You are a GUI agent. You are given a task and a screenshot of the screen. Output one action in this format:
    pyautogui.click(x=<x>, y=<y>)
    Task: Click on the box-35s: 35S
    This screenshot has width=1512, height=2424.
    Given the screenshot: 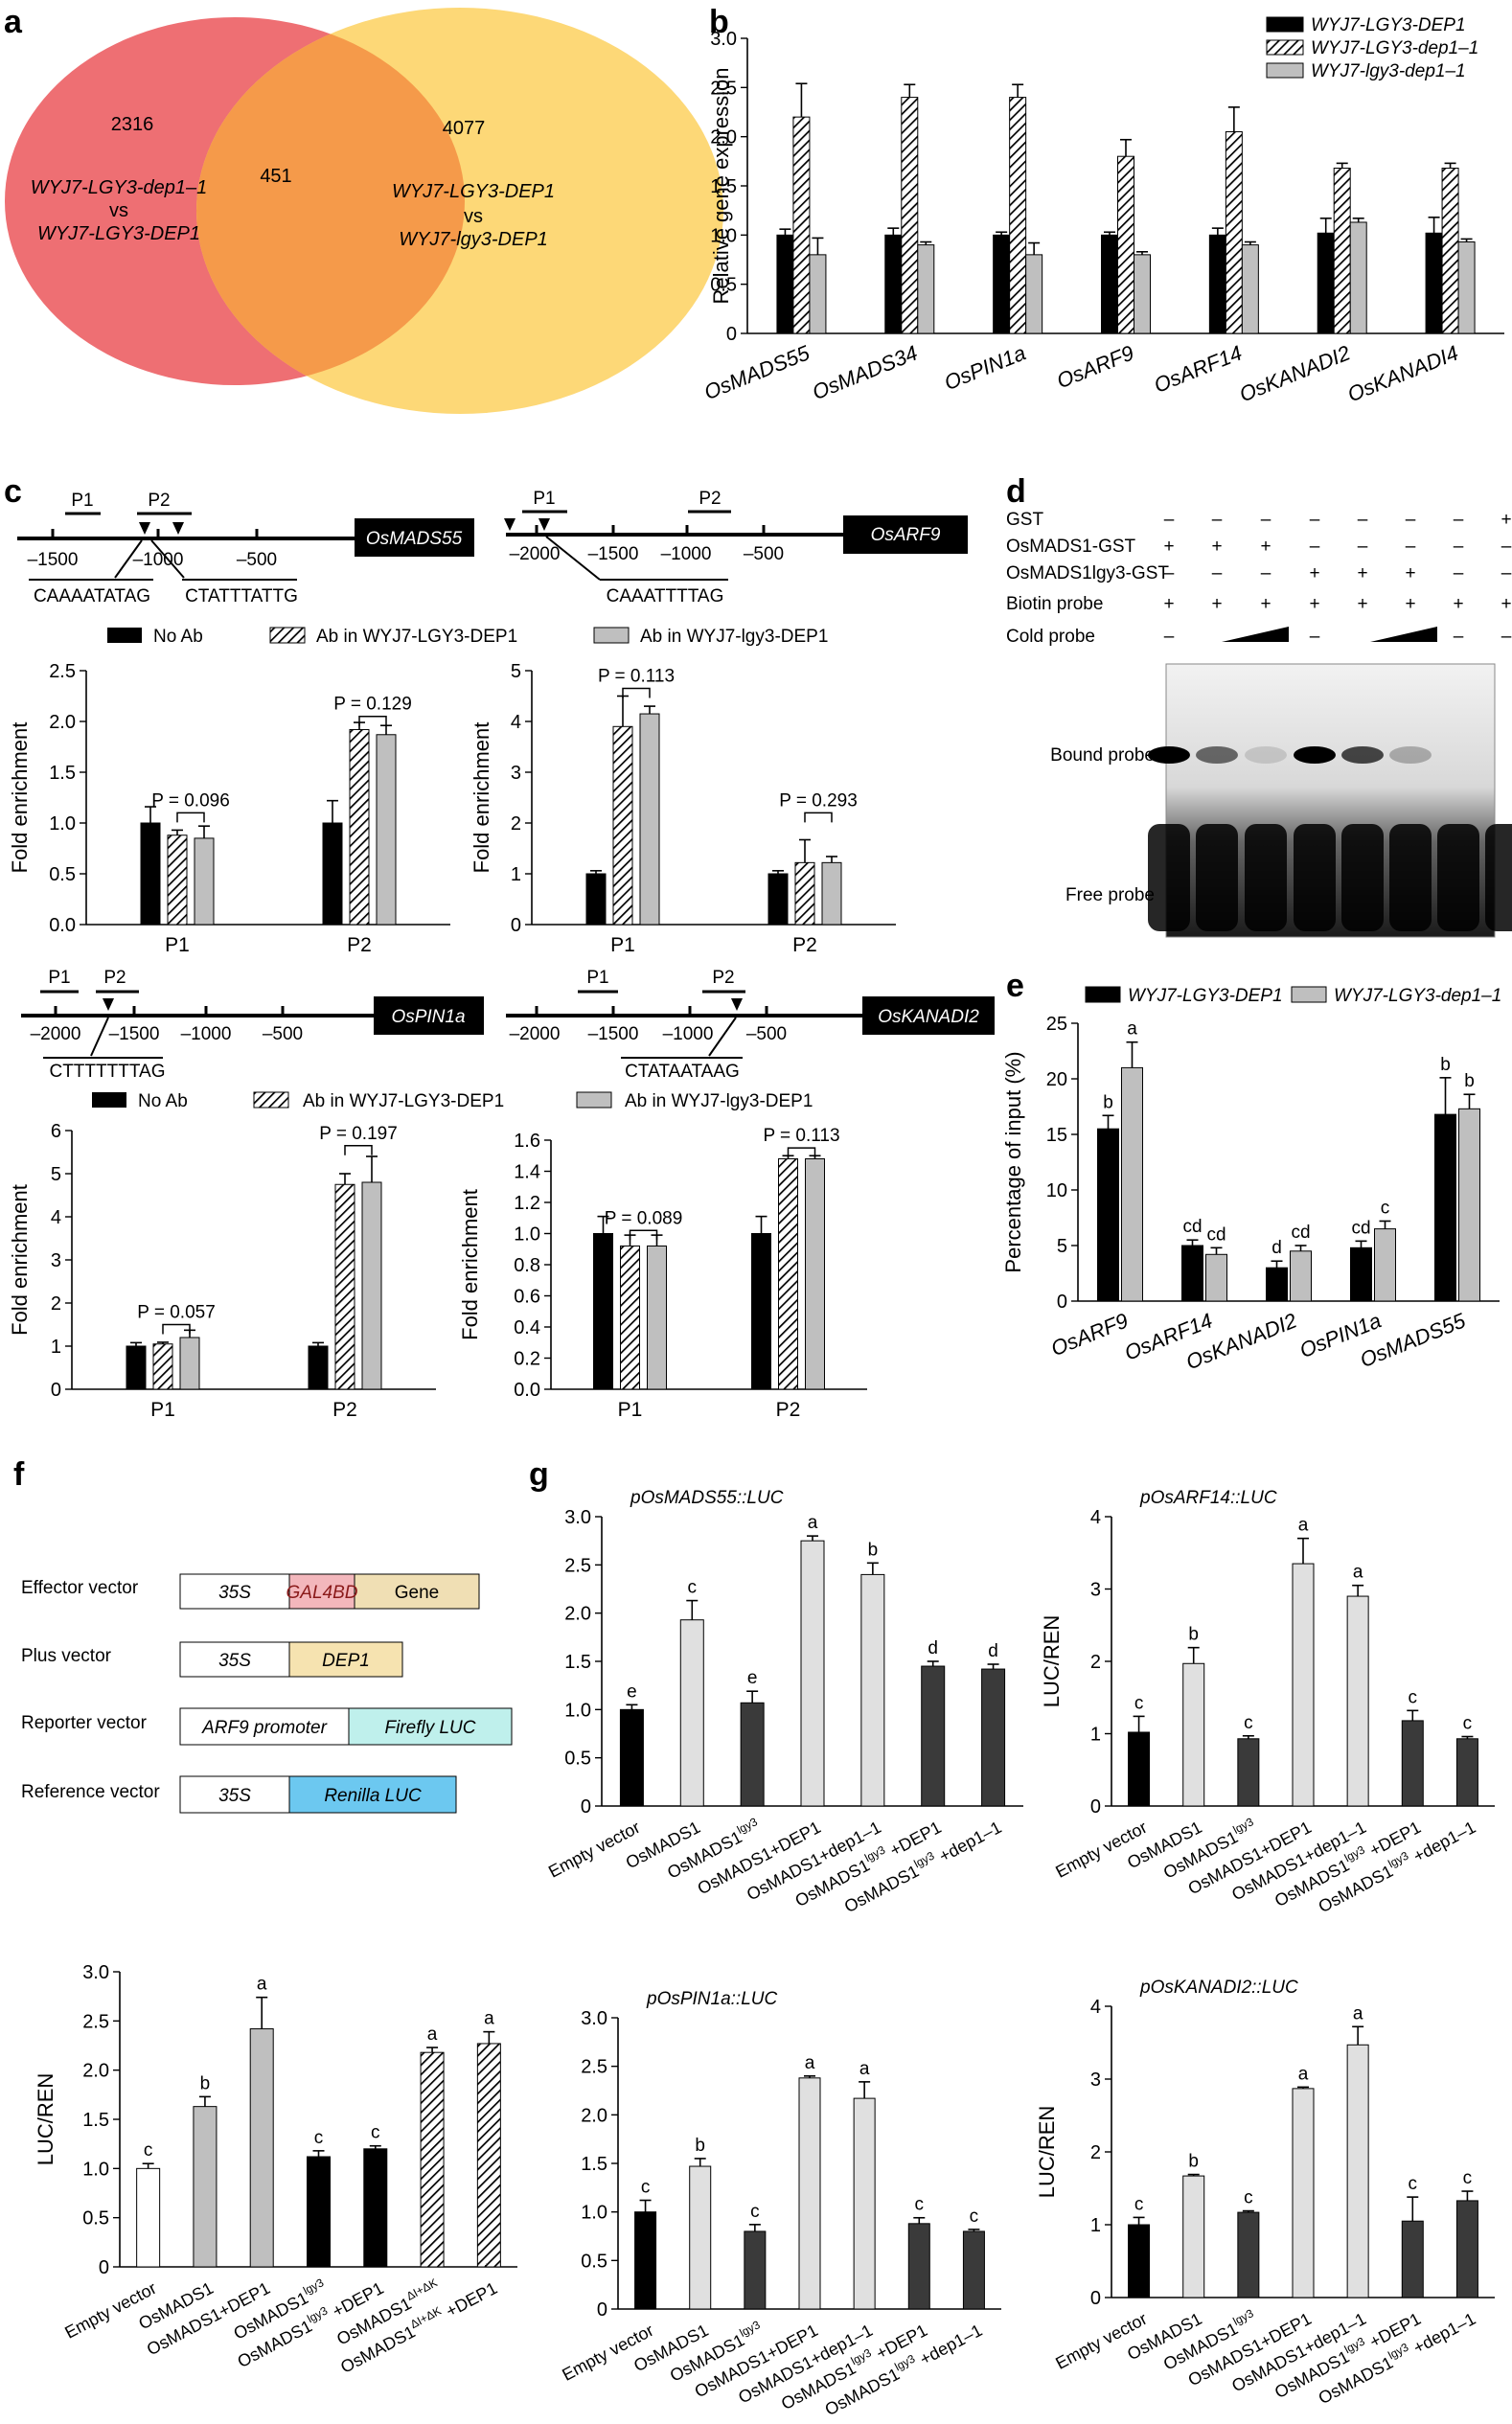 What is the action you would take?
    pyautogui.click(x=234, y=1593)
    